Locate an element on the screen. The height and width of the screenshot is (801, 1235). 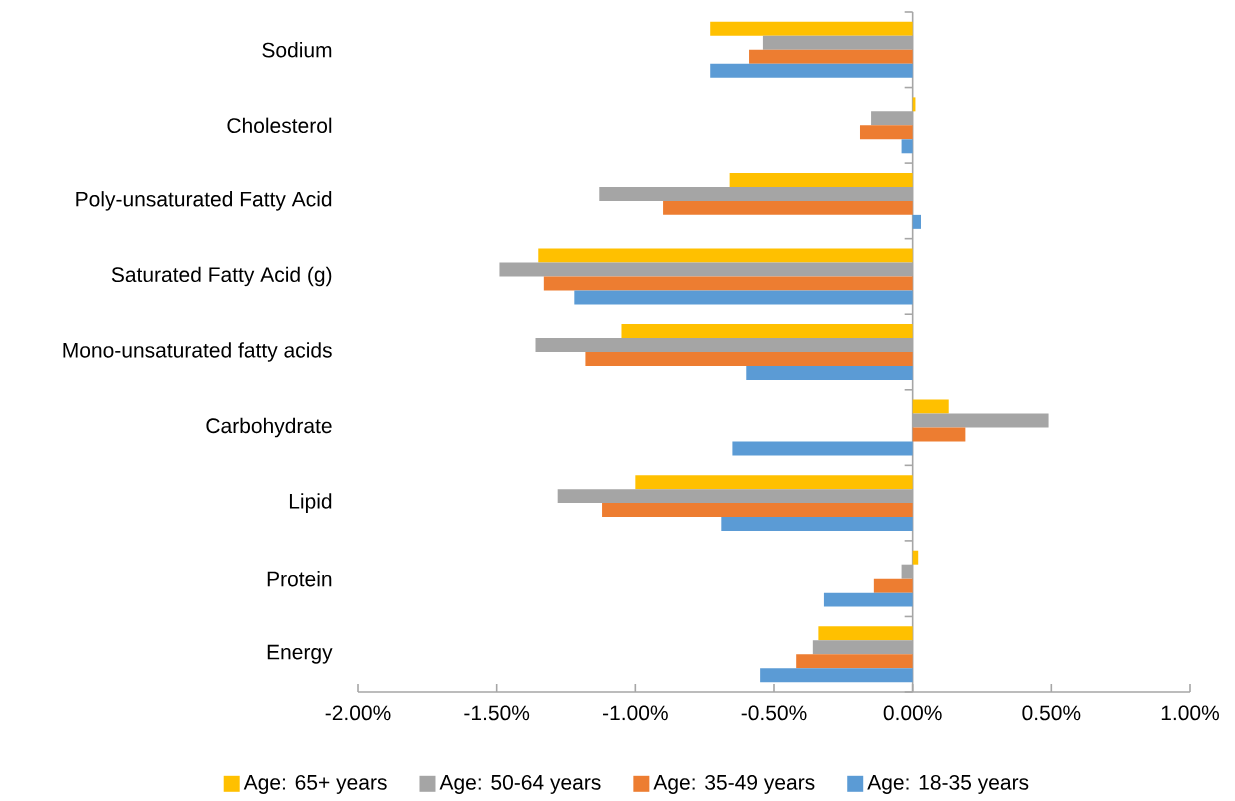
legend-label: Age: 35-49 years is located at coordinates (734, 785).